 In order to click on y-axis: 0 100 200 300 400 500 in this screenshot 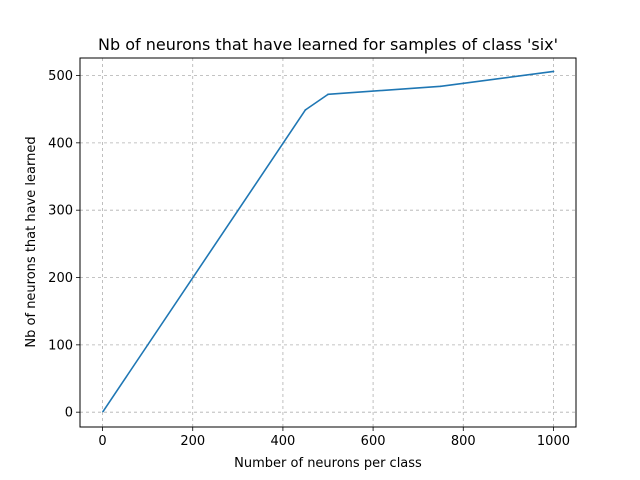, I will do `click(64, 245)`.